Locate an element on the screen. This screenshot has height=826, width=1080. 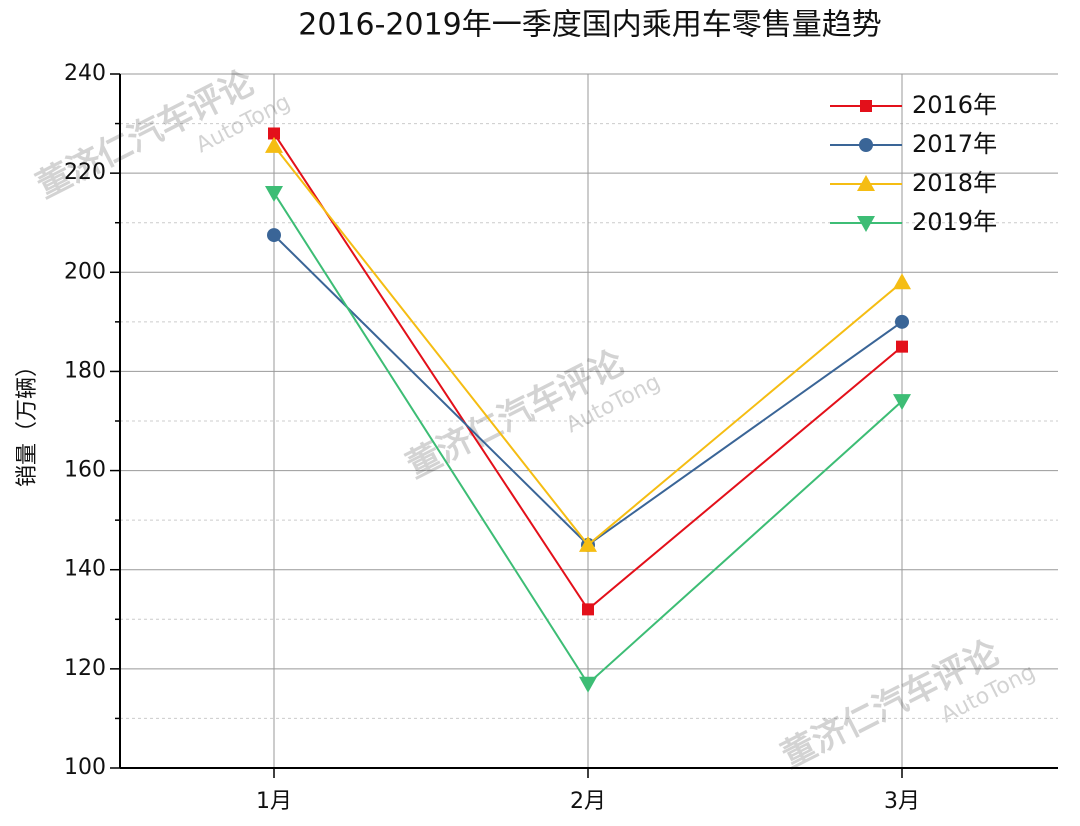
y-tick-label: 100 is located at coordinates (85, 767).